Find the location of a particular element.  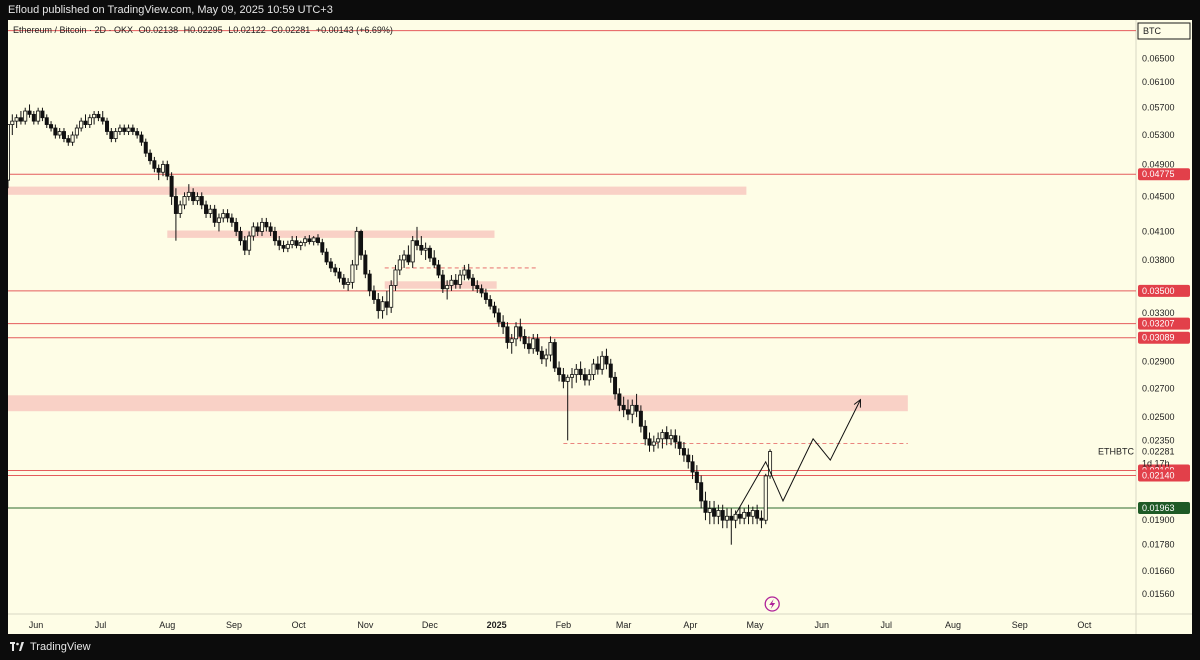

price-level-badge-label: 0.04775 is located at coordinates (1158, 174).